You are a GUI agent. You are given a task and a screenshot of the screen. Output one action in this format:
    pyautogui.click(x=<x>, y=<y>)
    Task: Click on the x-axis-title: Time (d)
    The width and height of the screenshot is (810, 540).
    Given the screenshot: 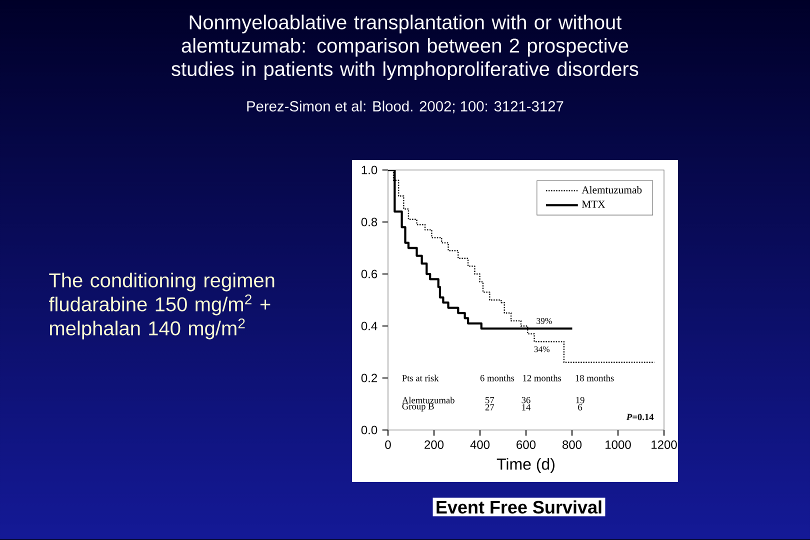 What is the action you would take?
    pyautogui.click(x=525, y=465)
    